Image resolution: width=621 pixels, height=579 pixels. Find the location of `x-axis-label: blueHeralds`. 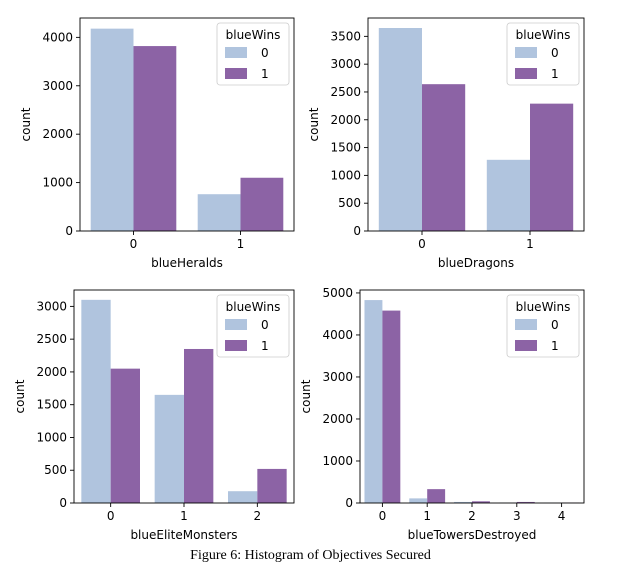

x-axis-label: blueHeralds is located at coordinates (187, 263).